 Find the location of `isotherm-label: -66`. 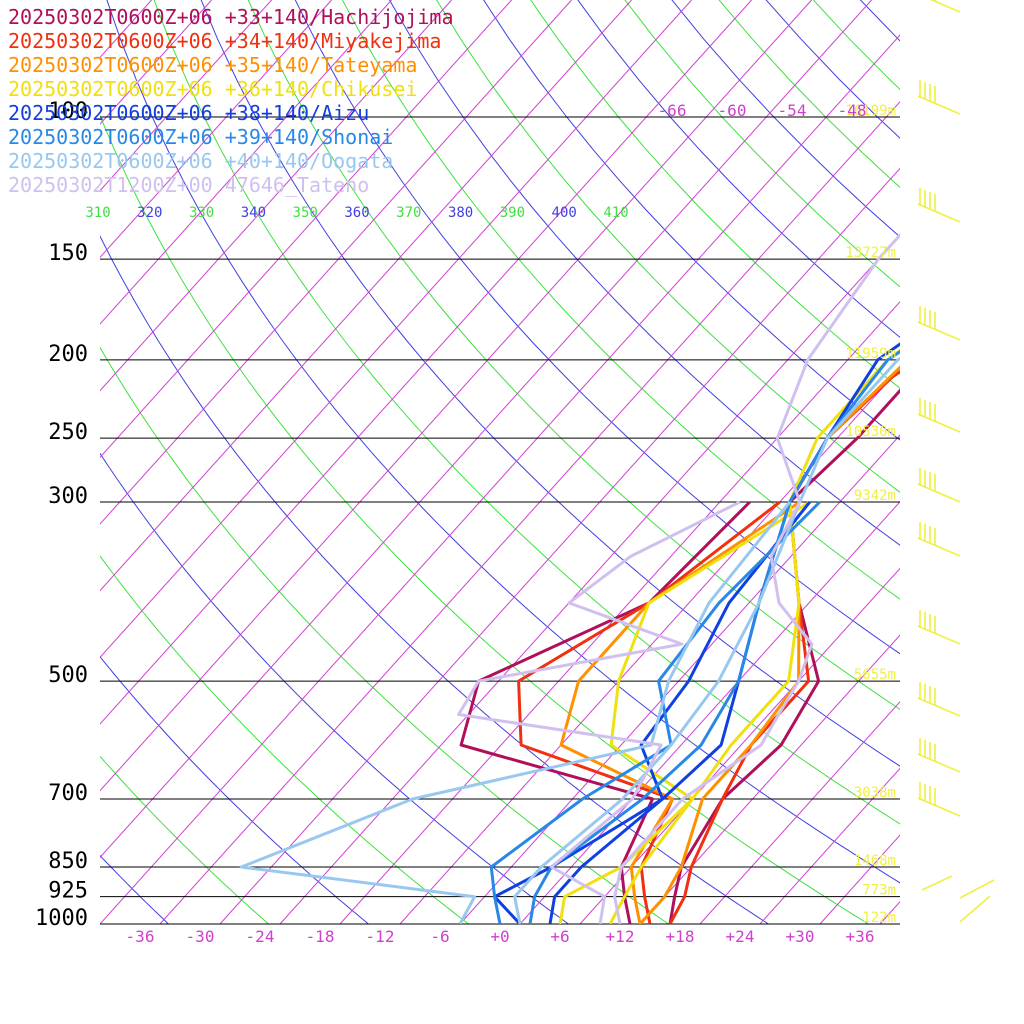

isotherm-label: -66 is located at coordinates (672, 110).